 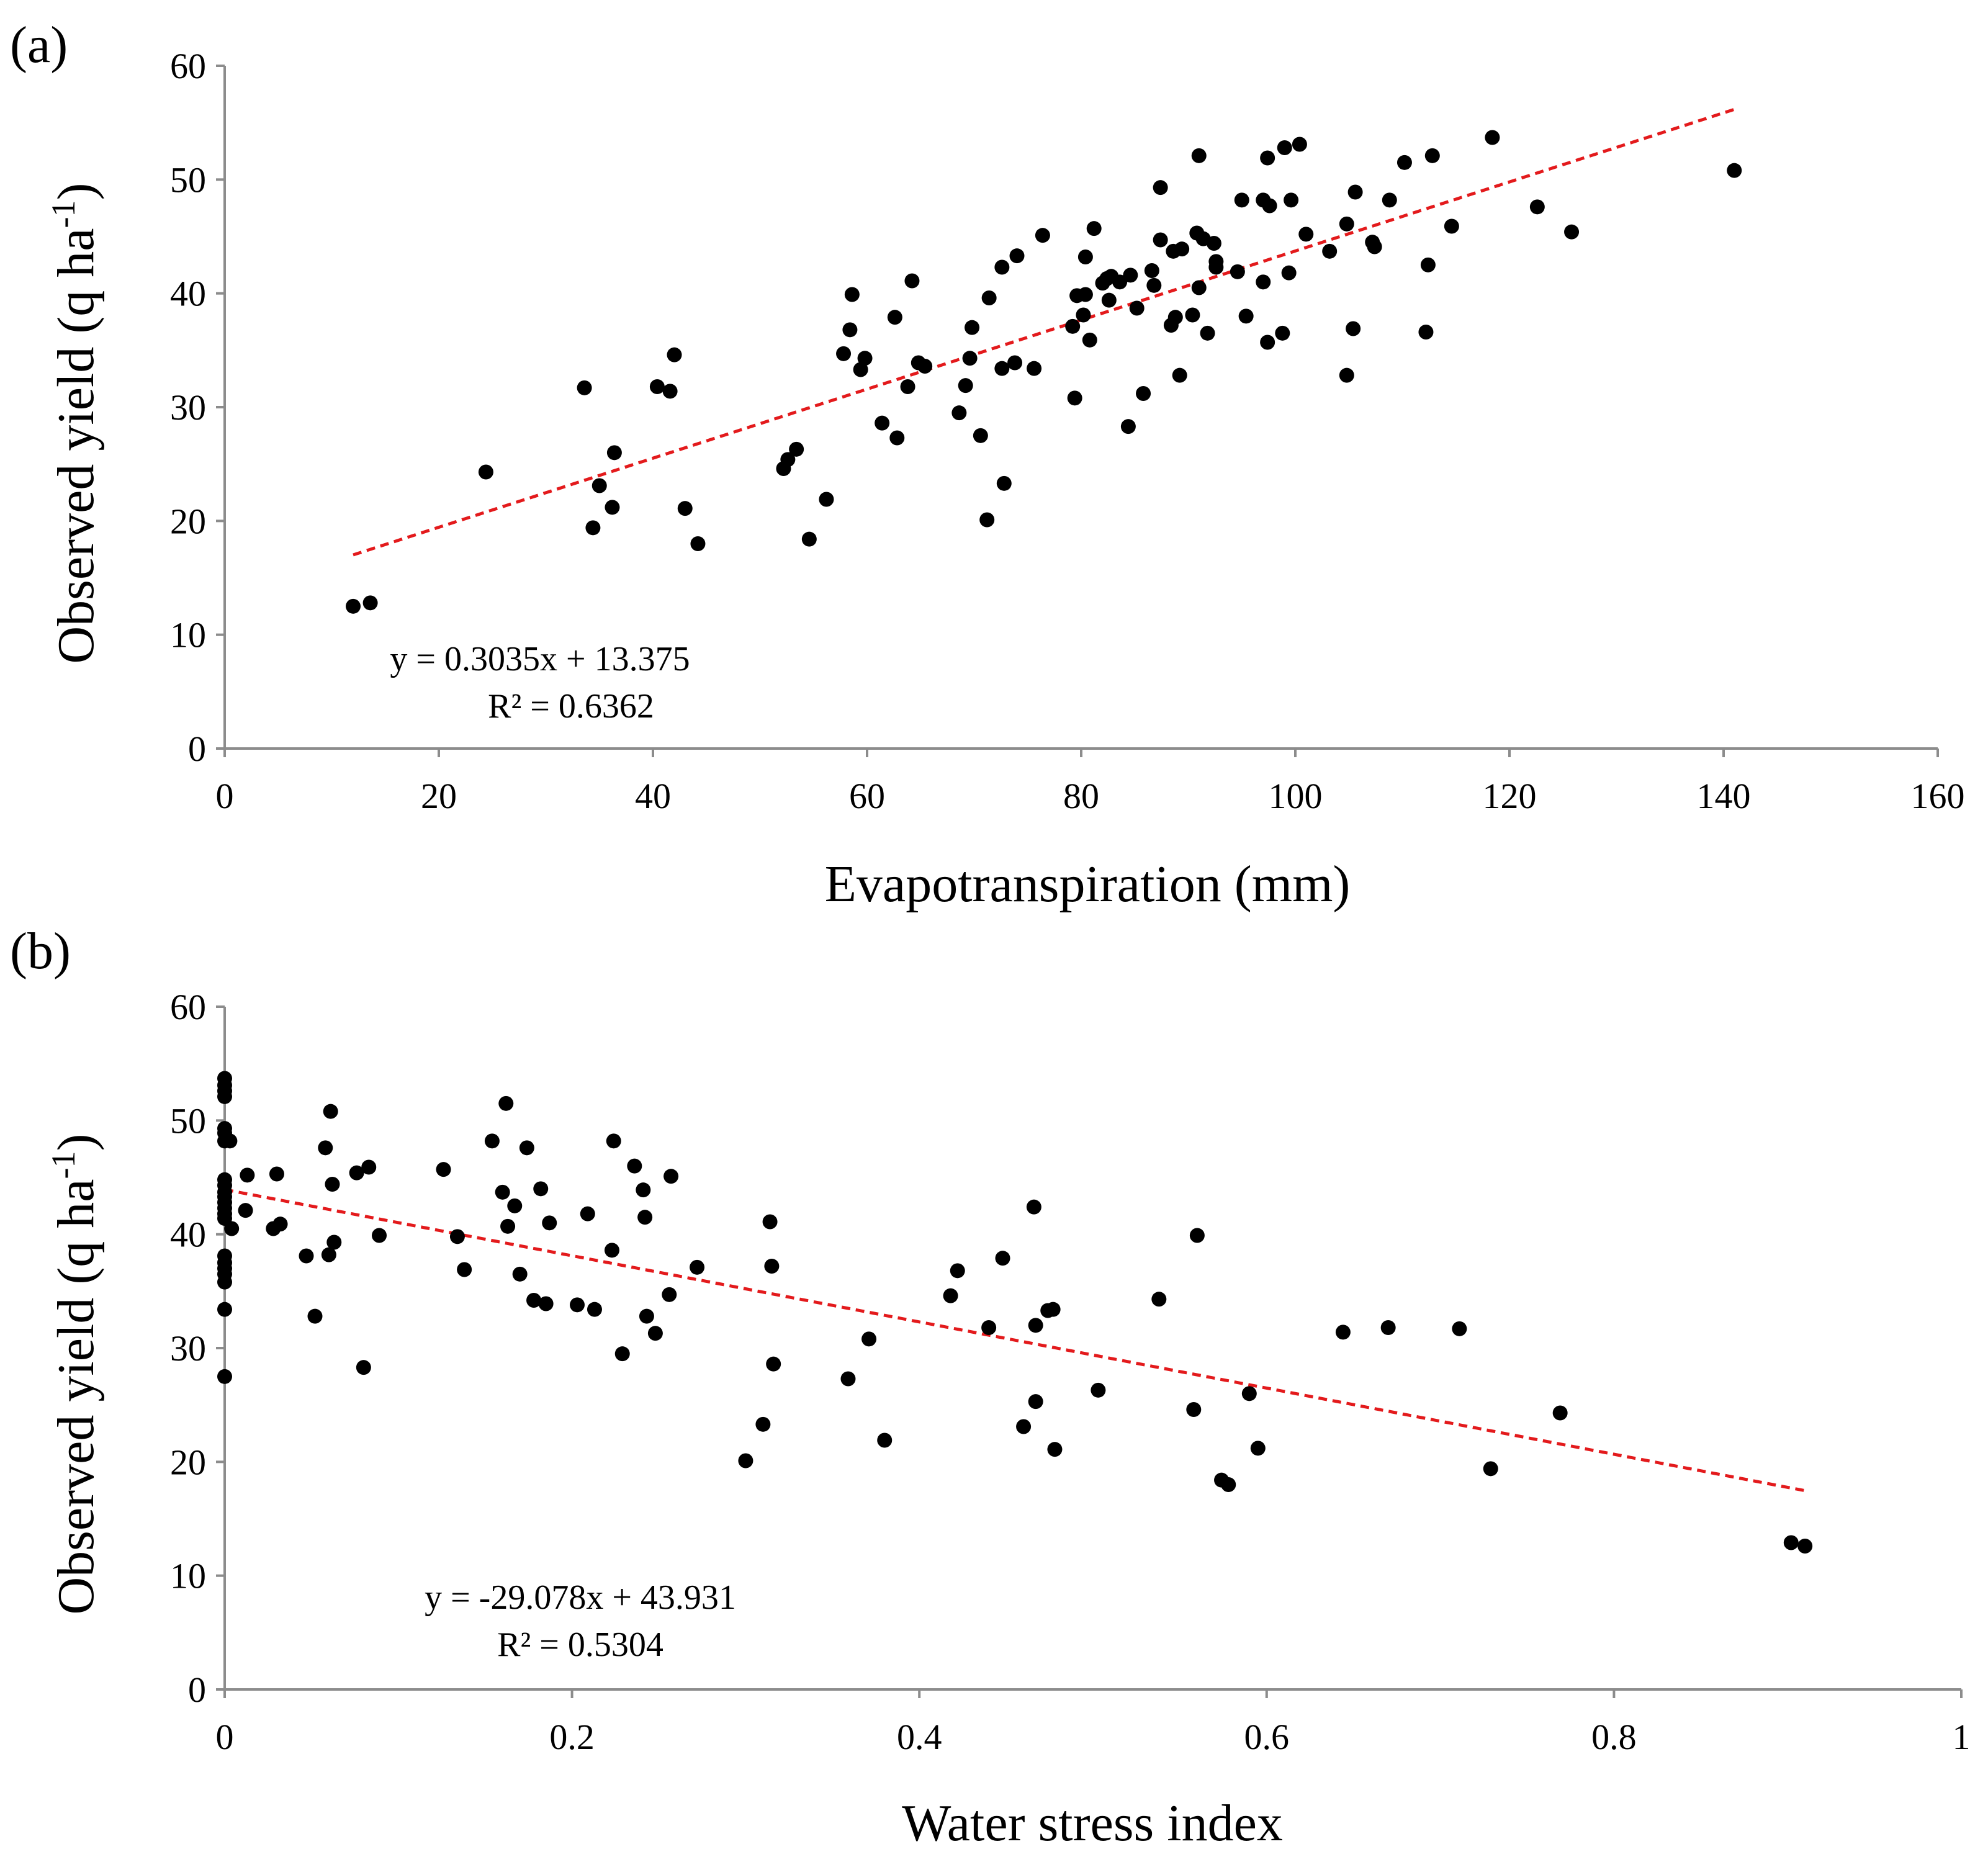 What do you see at coordinates (867, 796) in the screenshot?
I see `panel-a-x-tick-label: 60` at bounding box center [867, 796].